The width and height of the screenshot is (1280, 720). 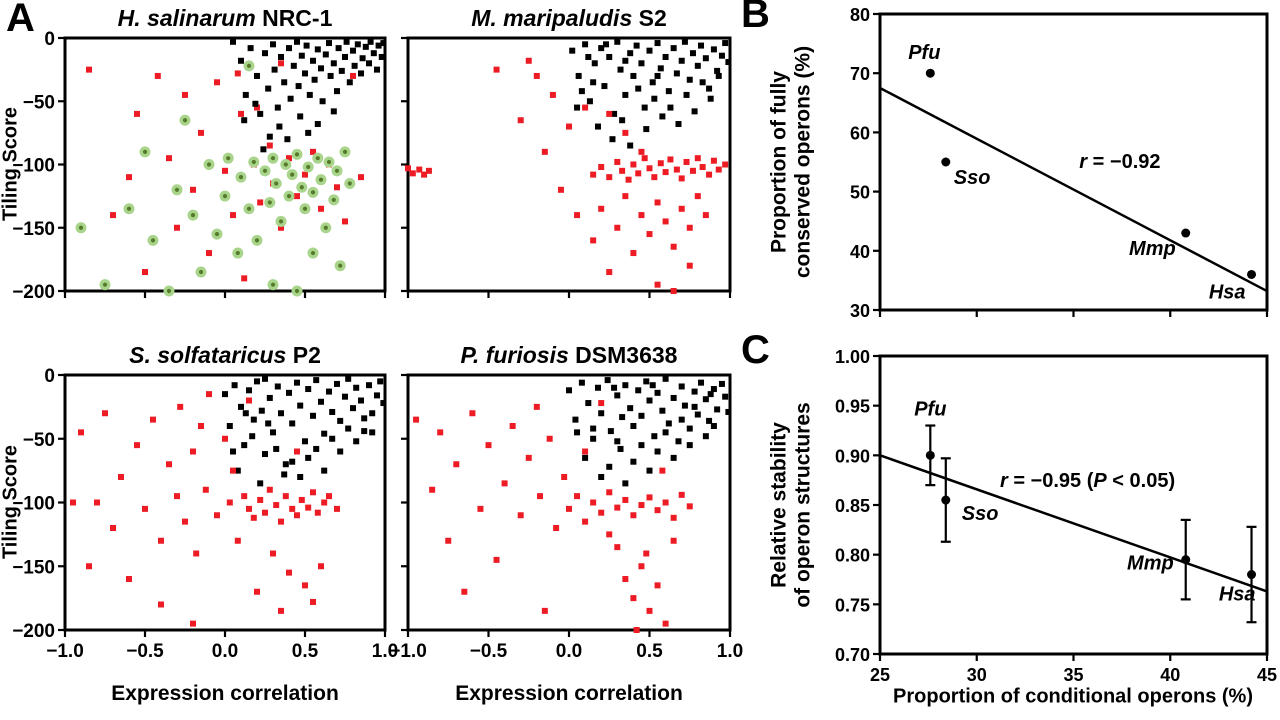 What do you see at coordinates (1073, 675) in the screenshot?
I see `x-tick-label: 35` at bounding box center [1073, 675].